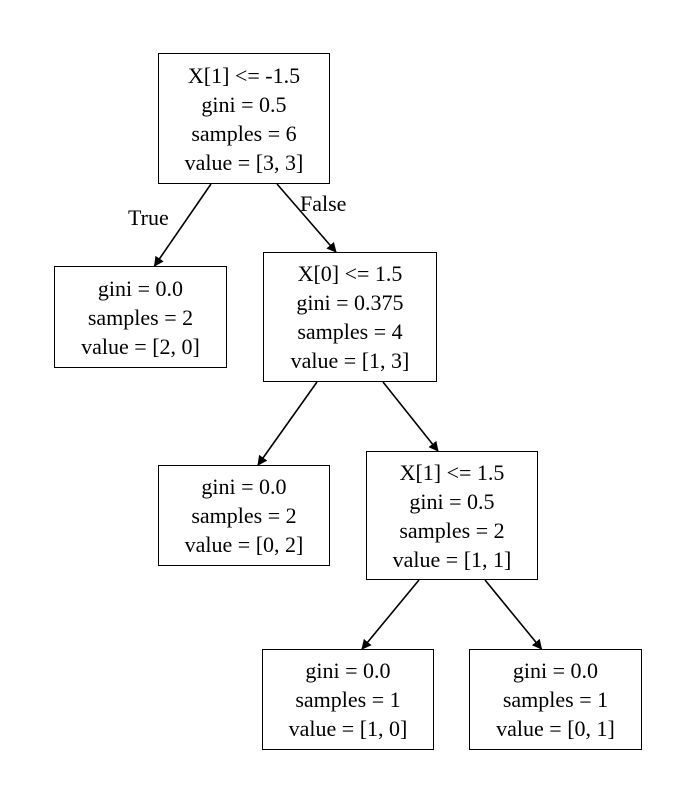 This screenshot has width=675, height=794. I want to click on node-gini: gini = 0.375, so click(350, 302).